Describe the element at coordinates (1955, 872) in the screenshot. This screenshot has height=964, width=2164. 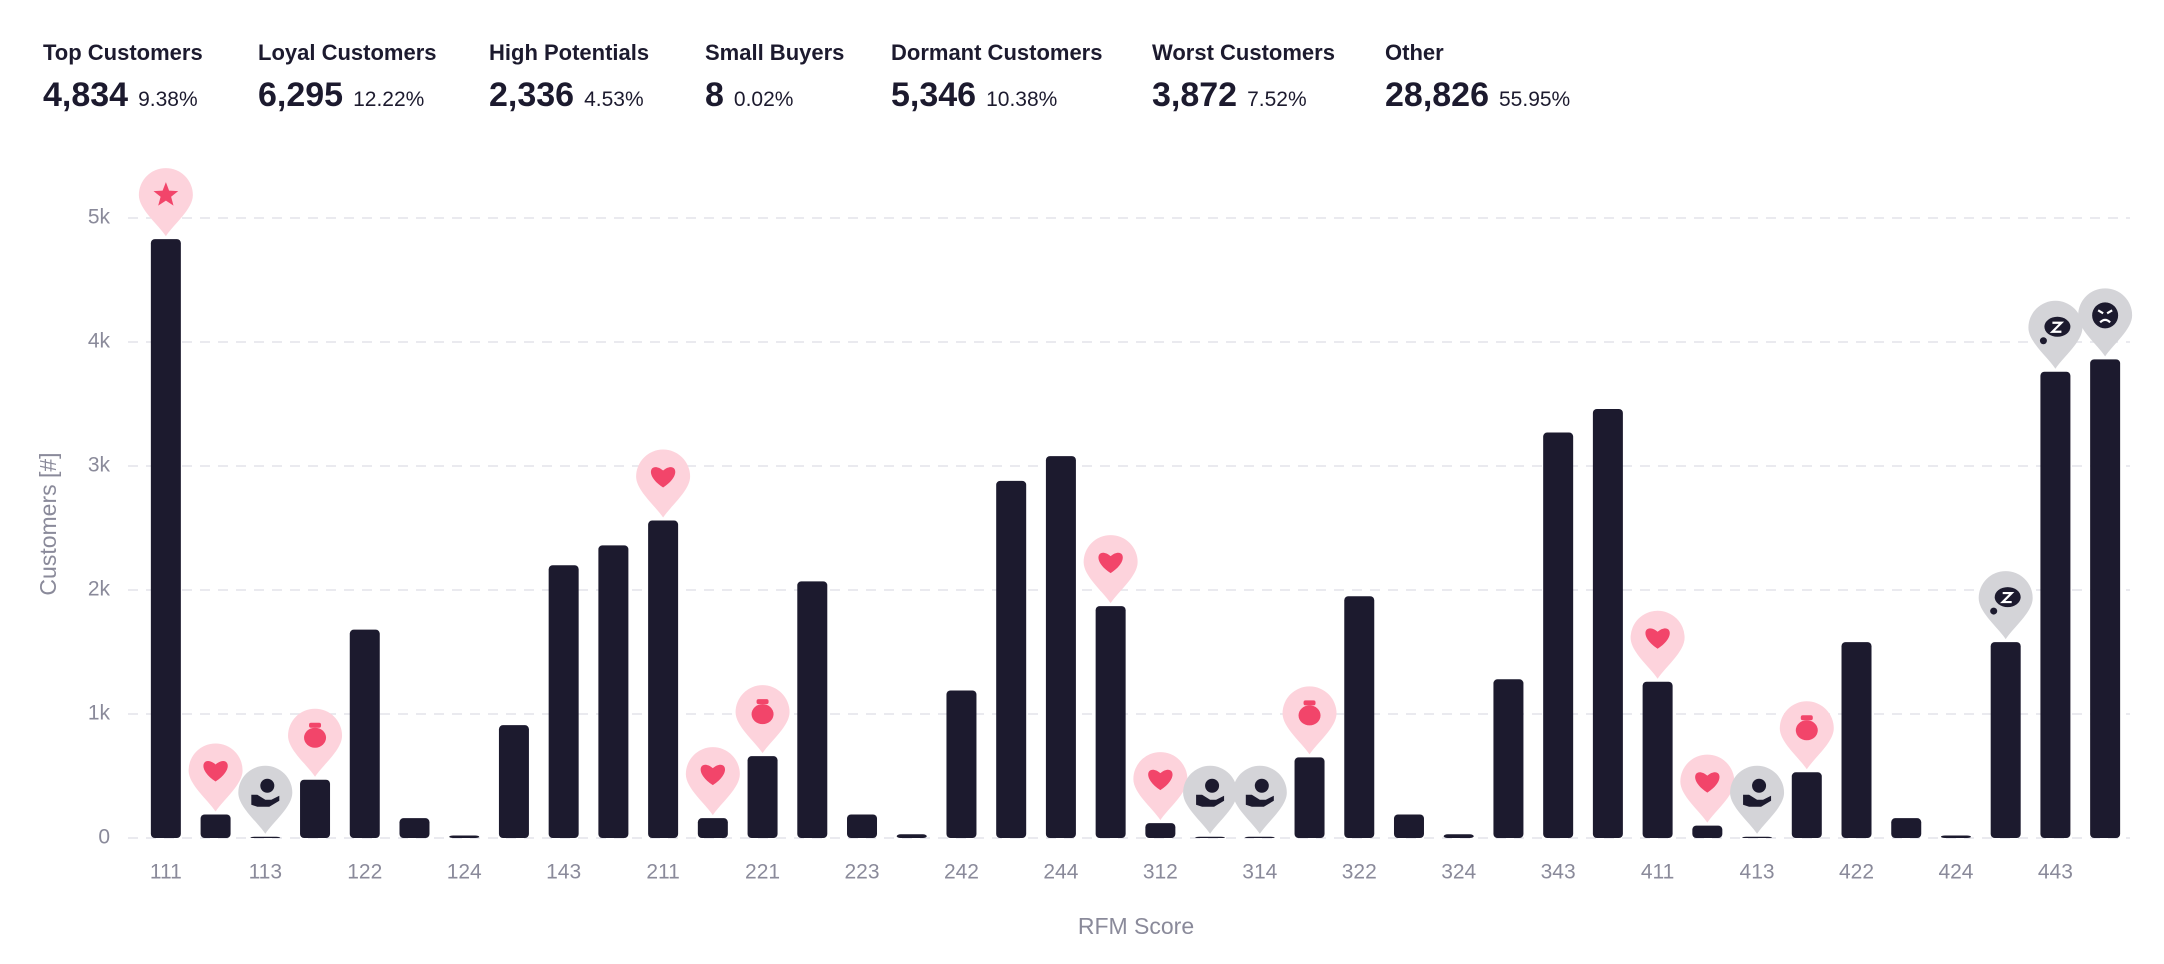
I see `x-tick-label: 424` at that location.